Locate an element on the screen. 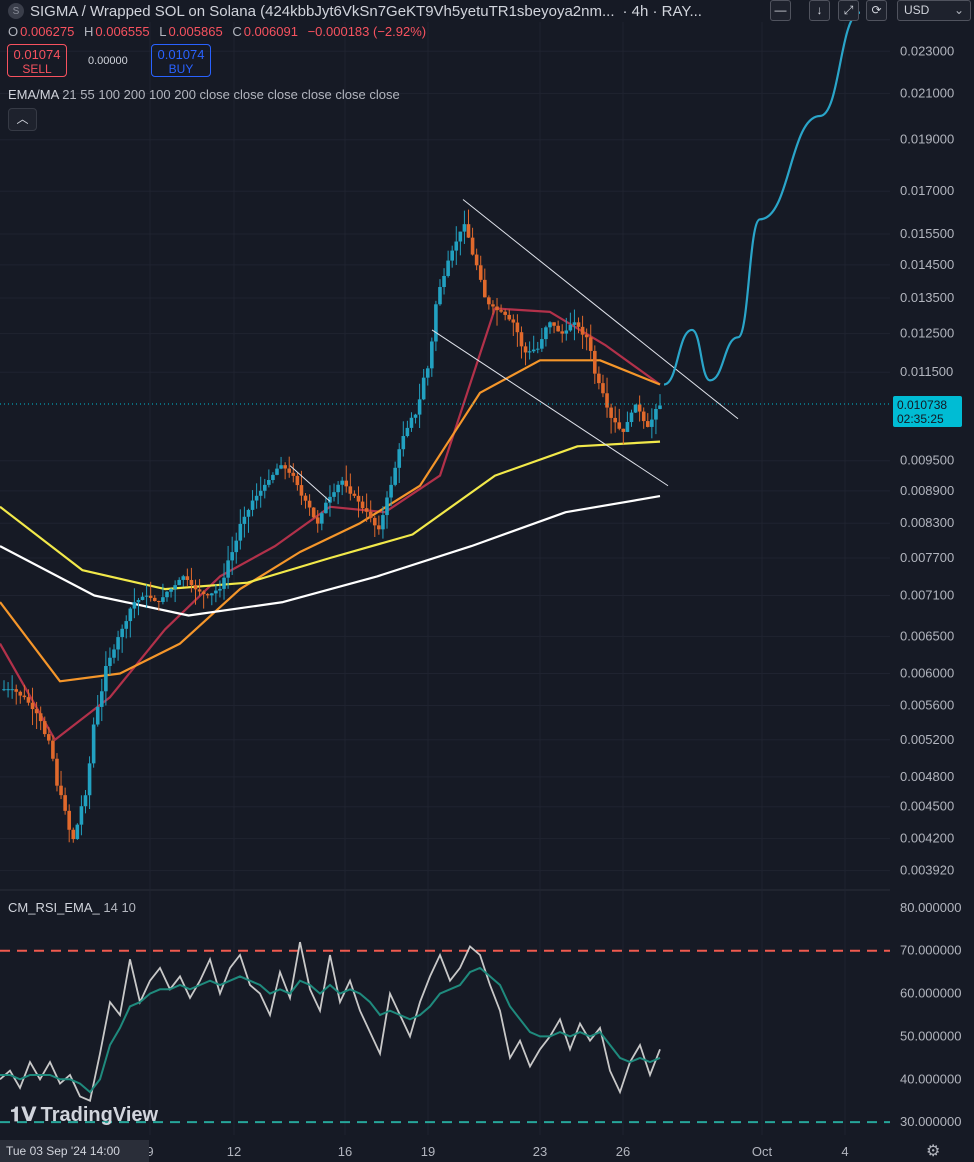 The width and height of the screenshot is (974, 1162). buy-button: 0.01074 BUY is located at coordinates (181, 60).